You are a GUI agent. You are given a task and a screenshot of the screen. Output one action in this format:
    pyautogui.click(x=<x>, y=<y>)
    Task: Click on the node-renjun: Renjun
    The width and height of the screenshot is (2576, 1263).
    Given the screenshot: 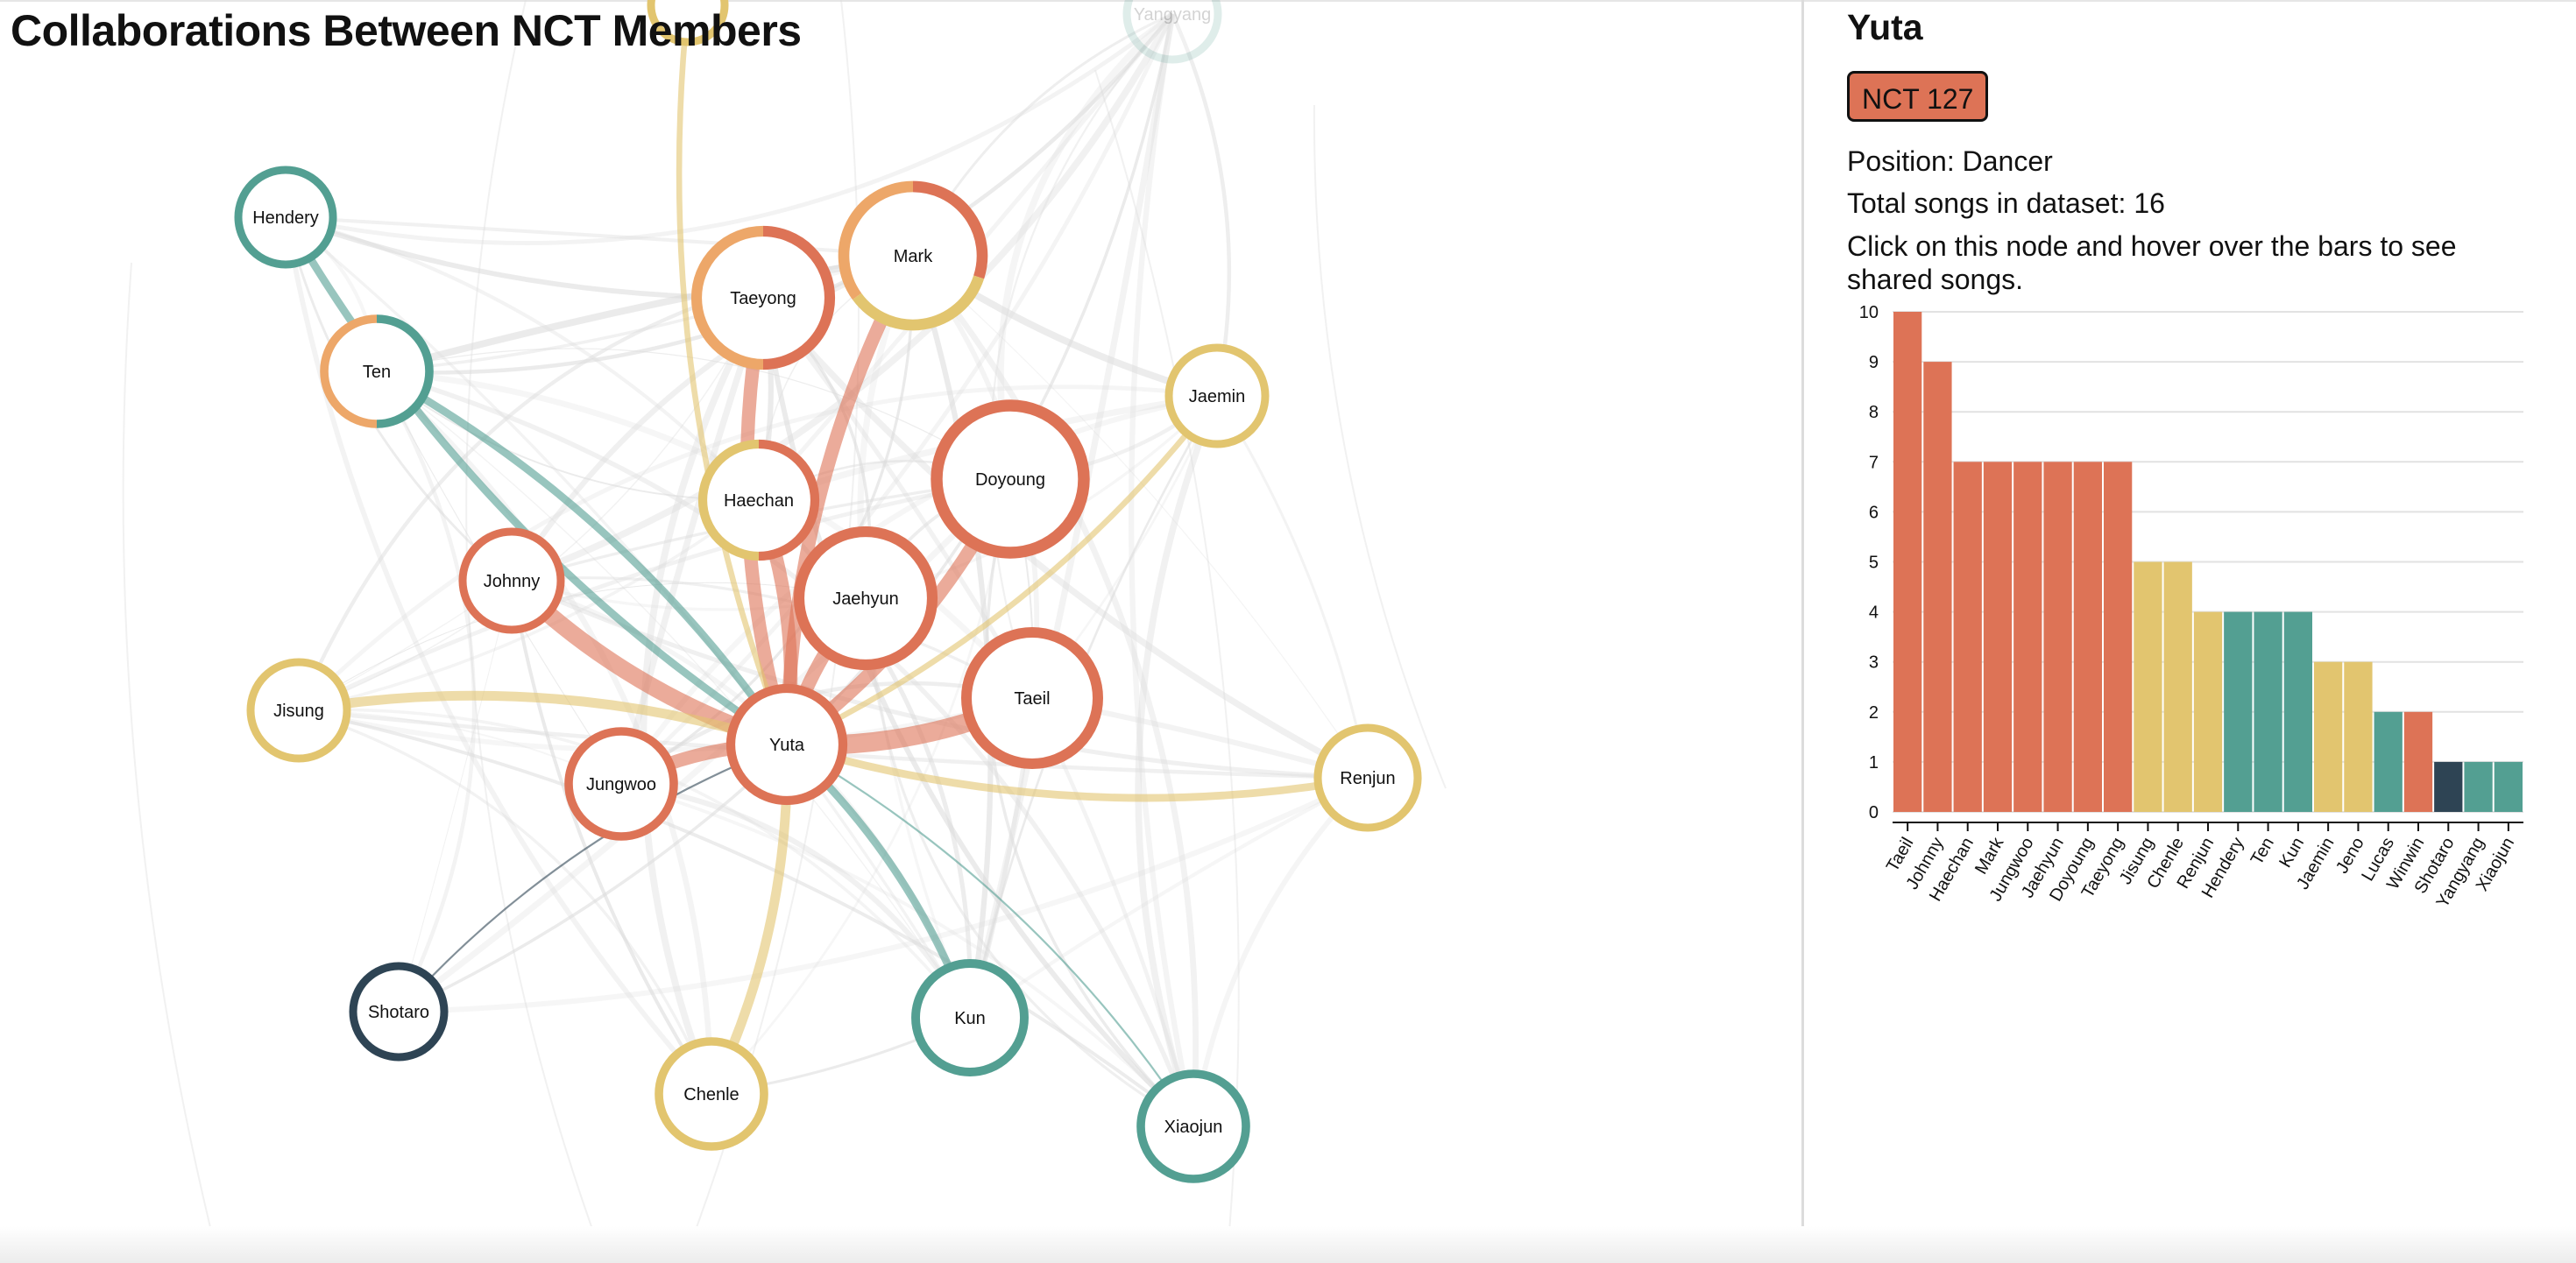 What is the action you would take?
    pyautogui.click(x=1367, y=778)
    